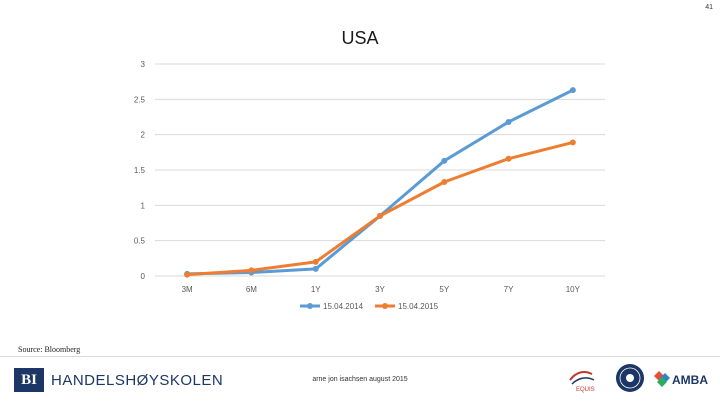 Image resolution: width=720 pixels, height=405 pixels. What do you see at coordinates (251, 289) in the screenshot?
I see `x-tick-label: 6M` at bounding box center [251, 289].